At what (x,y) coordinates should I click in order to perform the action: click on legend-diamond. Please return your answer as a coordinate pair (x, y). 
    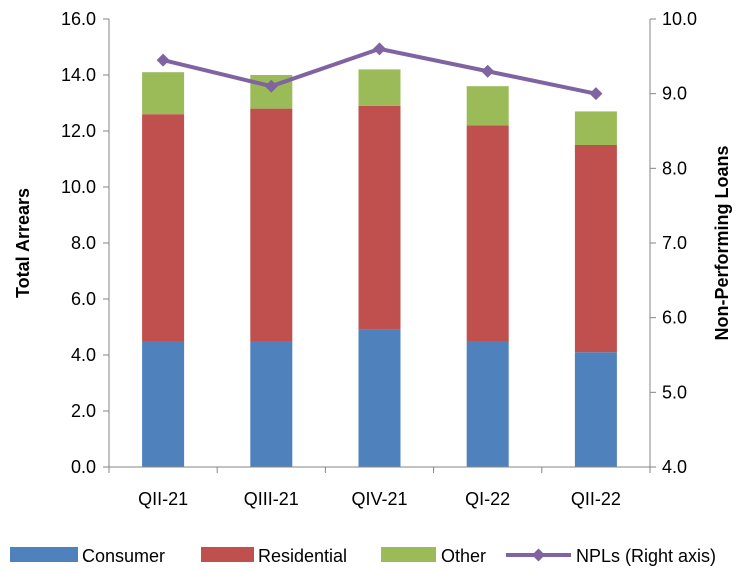
    Looking at the image, I should click on (538, 555).